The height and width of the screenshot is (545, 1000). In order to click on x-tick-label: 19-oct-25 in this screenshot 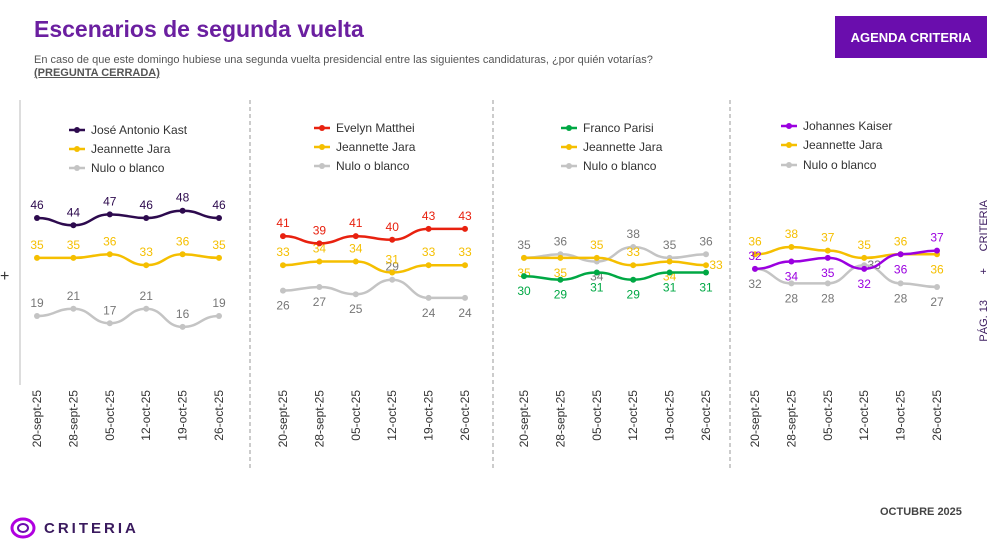, I will do `click(901, 415)`.